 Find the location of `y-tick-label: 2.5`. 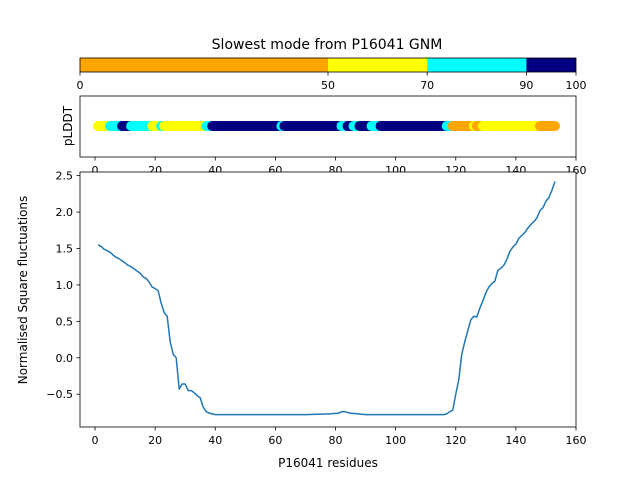

y-tick-label: 2.5 is located at coordinates (65, 176).